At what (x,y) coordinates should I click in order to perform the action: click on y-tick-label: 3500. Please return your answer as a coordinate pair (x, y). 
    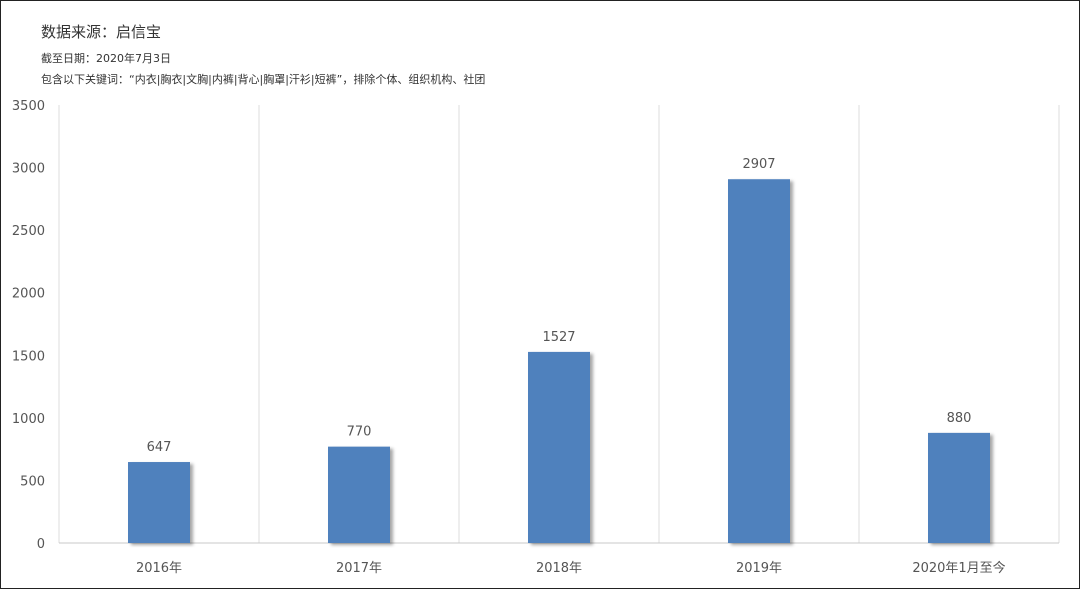
    Looking at the image, I should click on (28, 106).